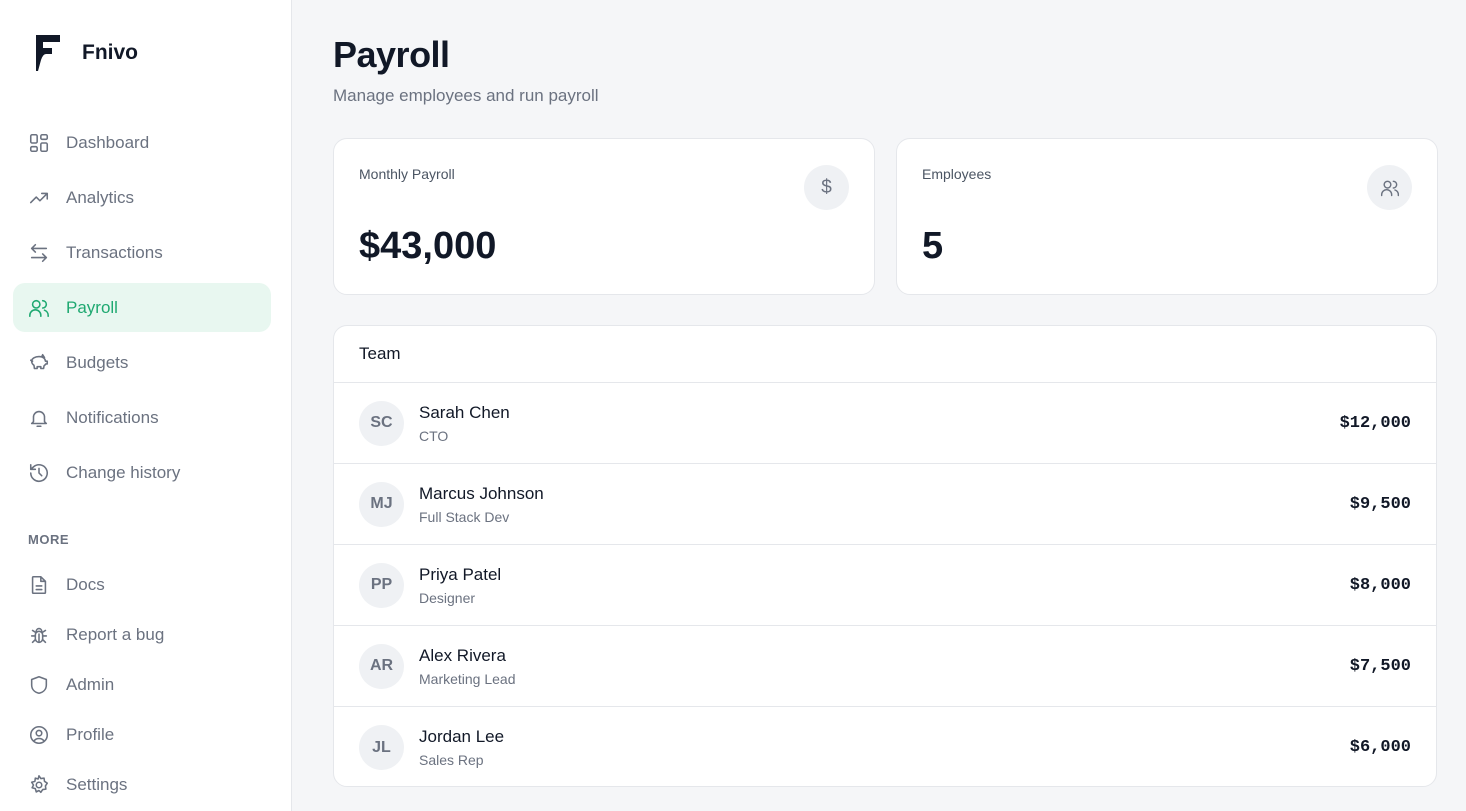  I want to click on team-row: SC Sarah Chen CTO $12,000, so click(885, 423).